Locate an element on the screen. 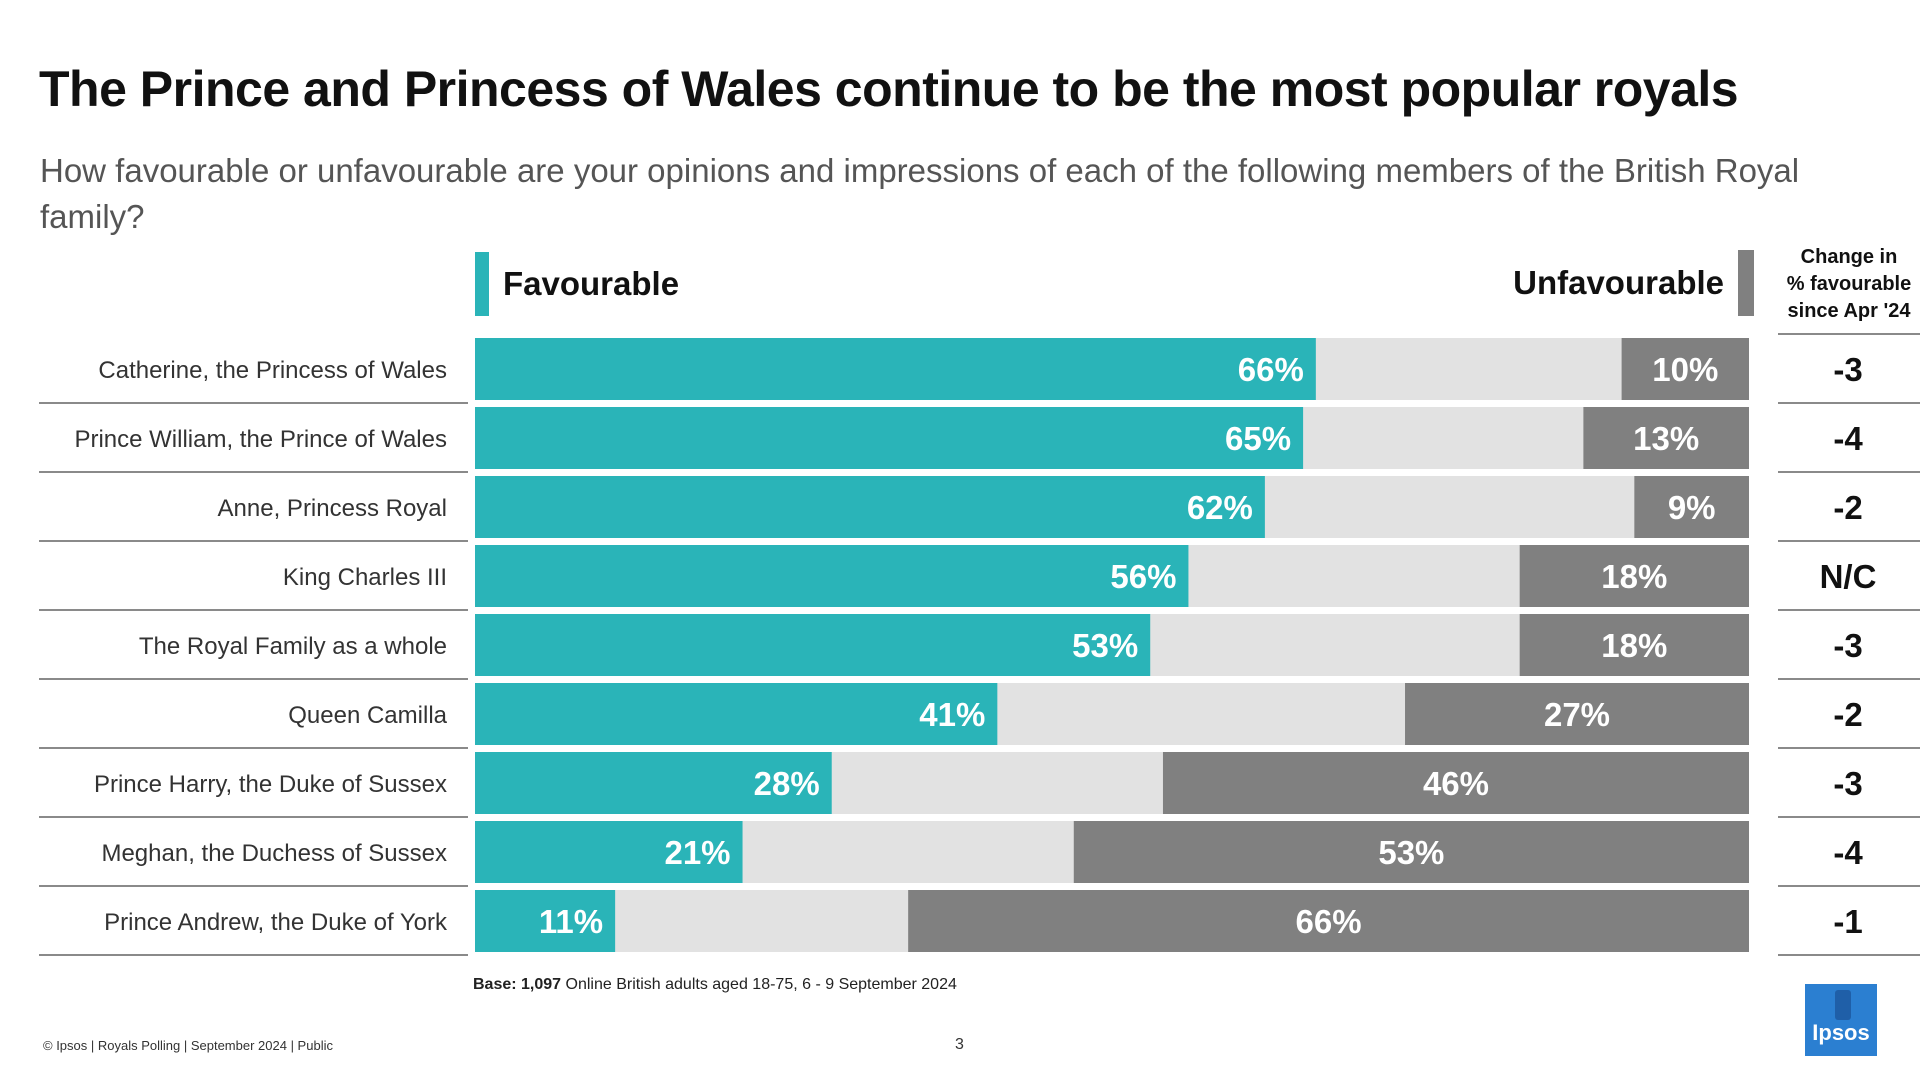 The width and height of the screenshot is (1920, 1080). category-label: Catherine, the Princess of Wales is located at coordinates (272, 370).